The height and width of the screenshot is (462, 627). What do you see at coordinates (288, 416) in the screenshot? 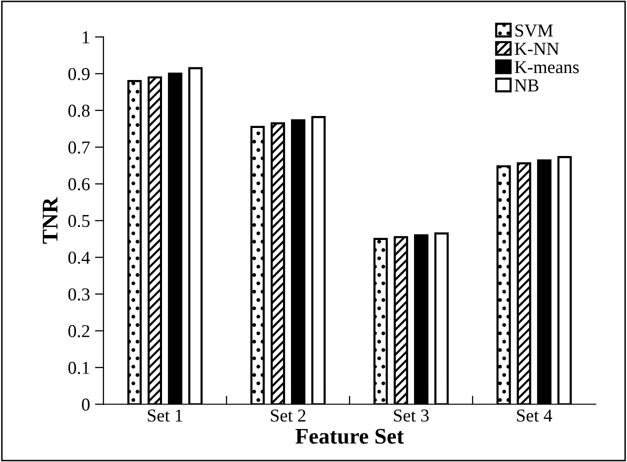
I see `x-tick-label: Set 2` at bounding box center [288, 416].